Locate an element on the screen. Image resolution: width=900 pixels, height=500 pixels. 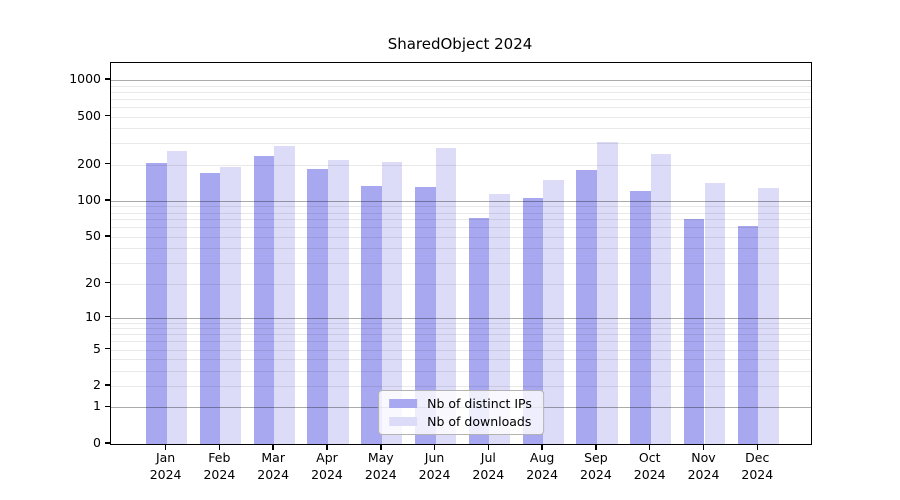
x-tick-month: Sep is located at coordinates (596, 457).